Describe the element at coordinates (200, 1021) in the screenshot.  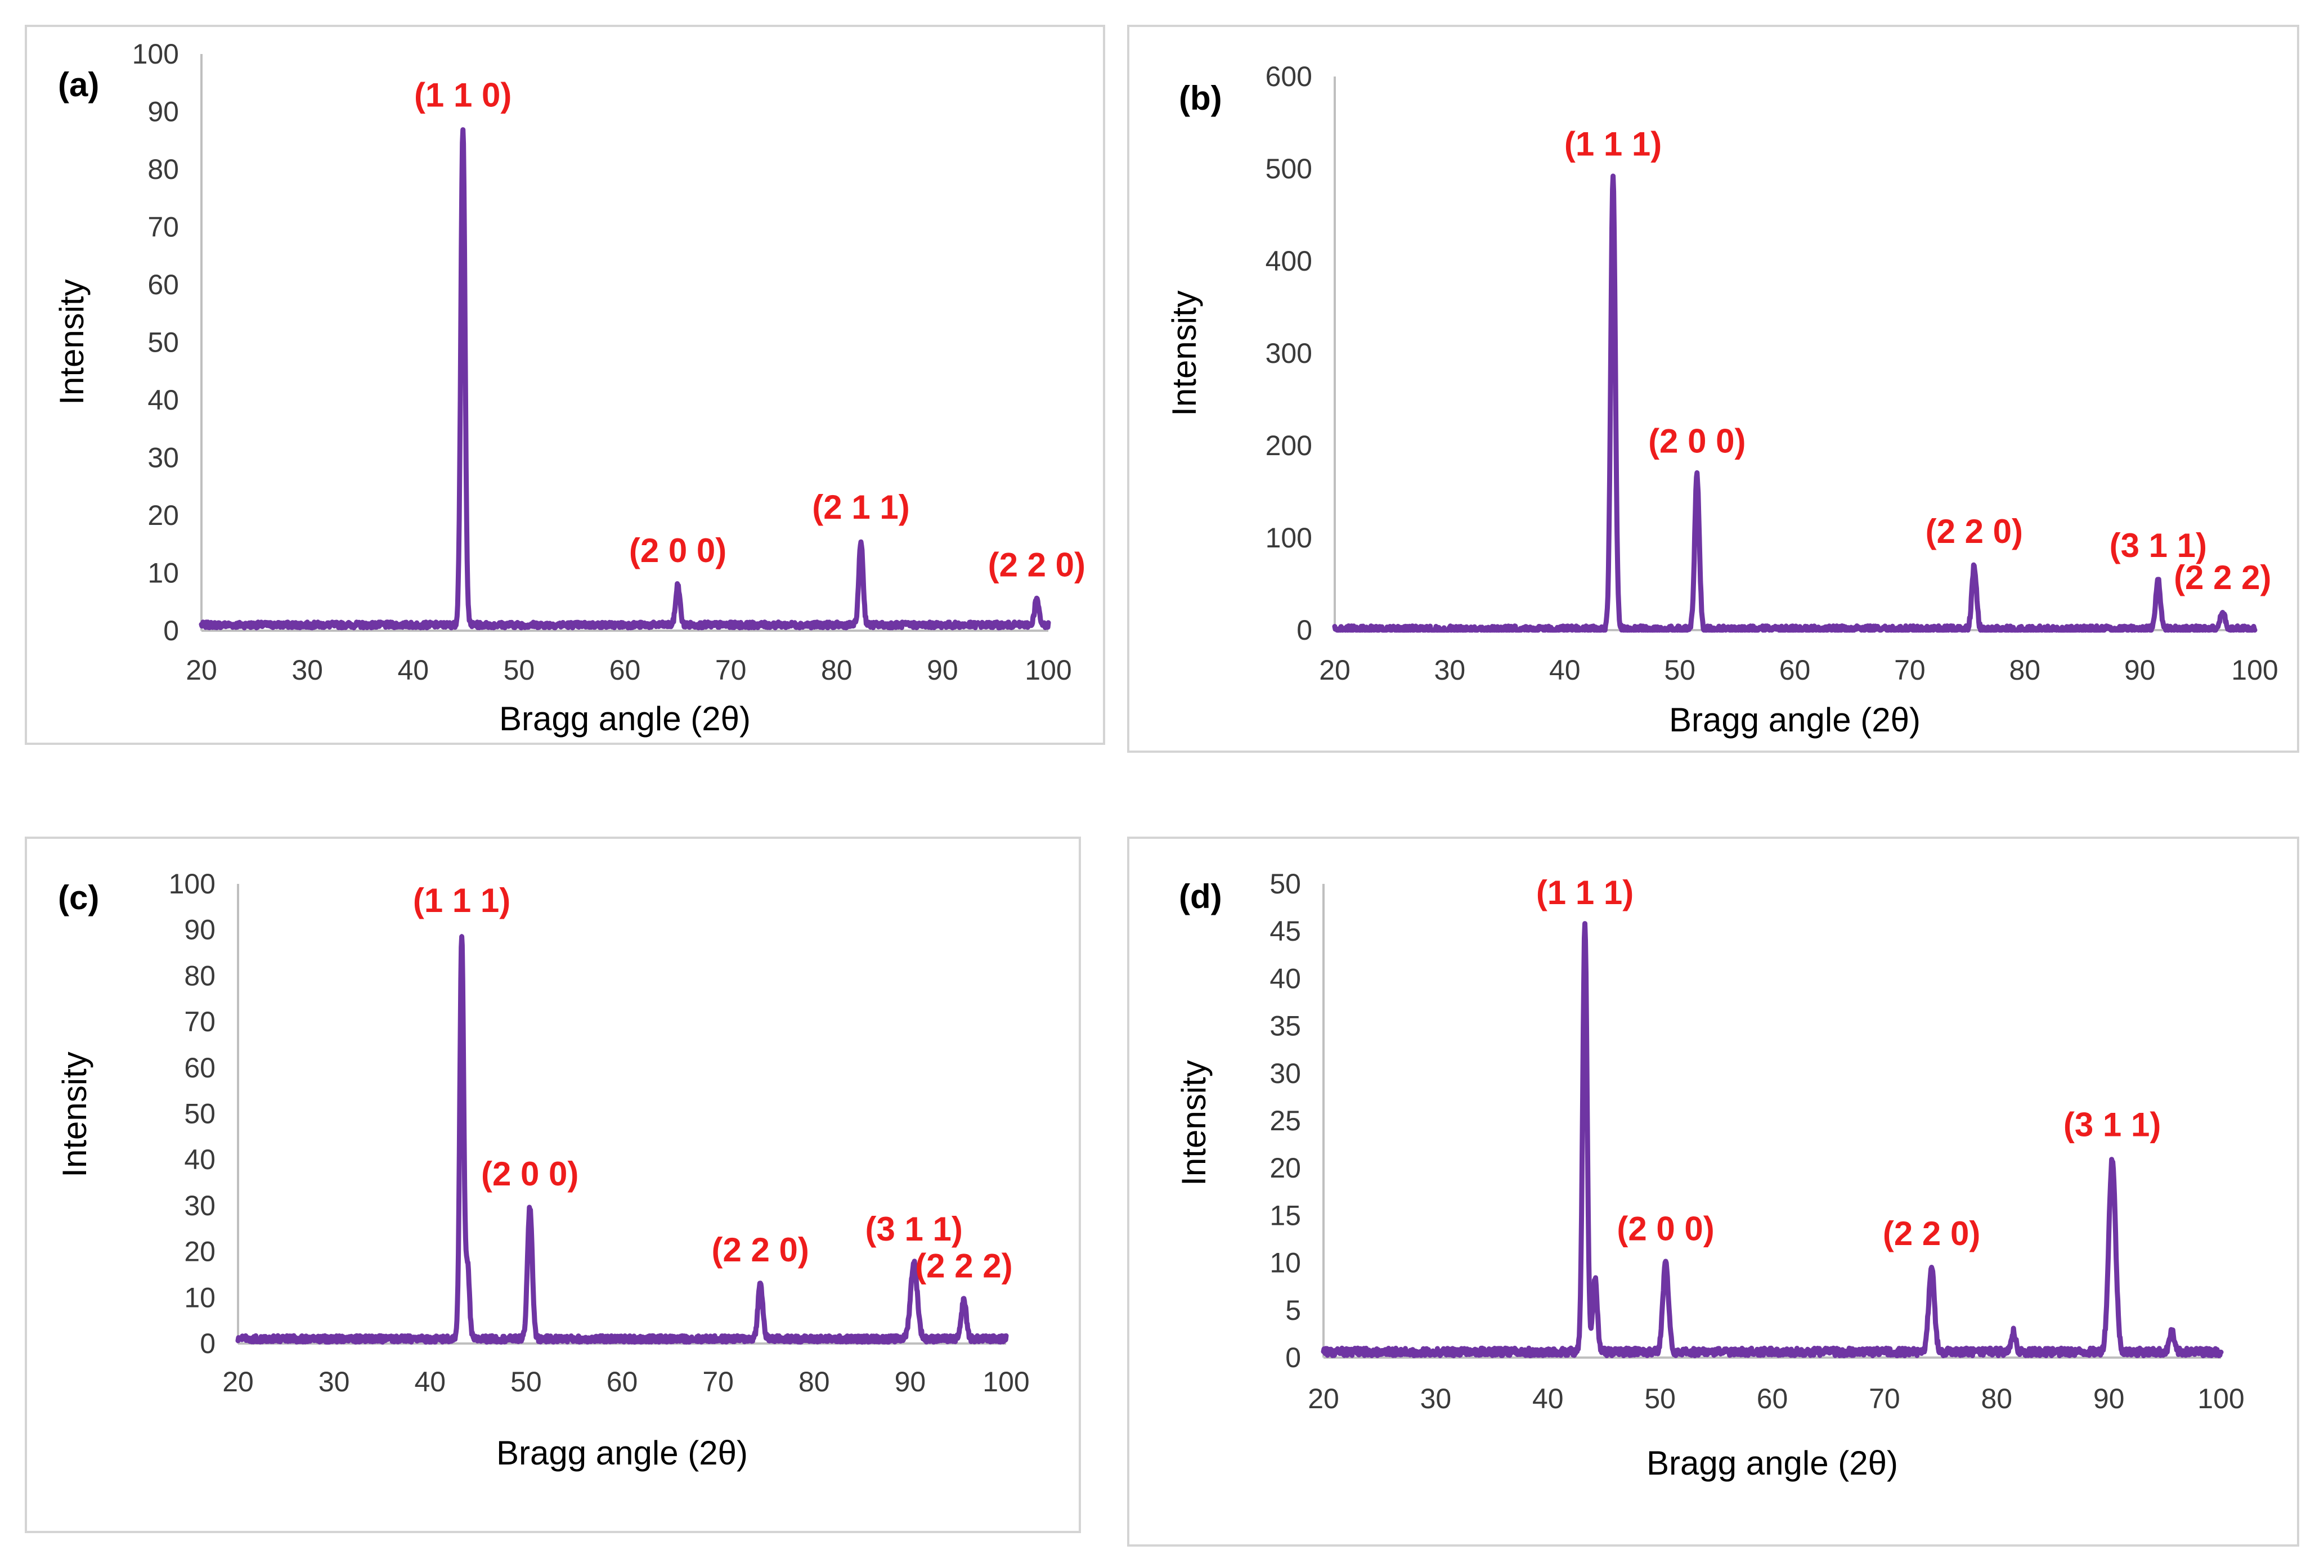
I see `y-tick-label: 70` at that location.